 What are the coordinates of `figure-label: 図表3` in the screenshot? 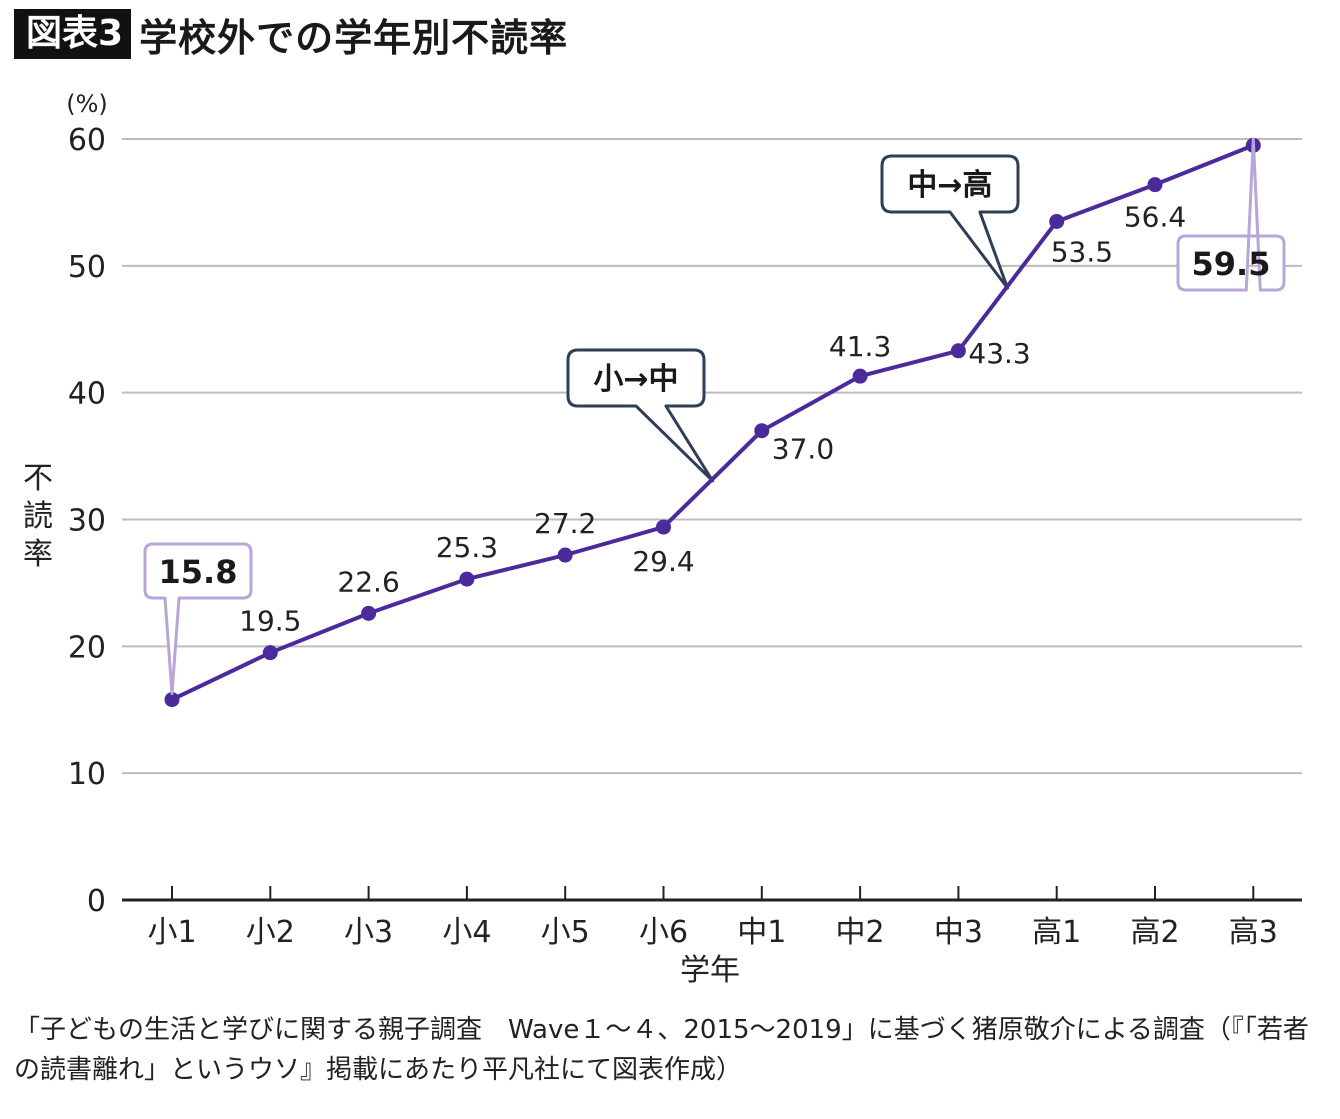 It's located at (73, 34).